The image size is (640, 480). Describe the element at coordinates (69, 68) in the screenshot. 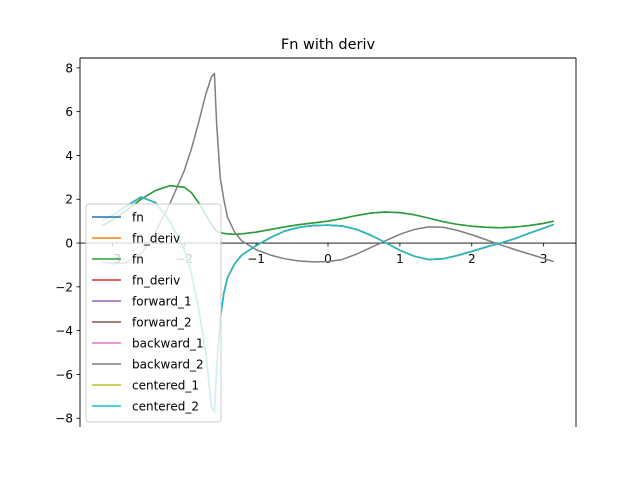

I see `y-tick-label: 8` at that location.